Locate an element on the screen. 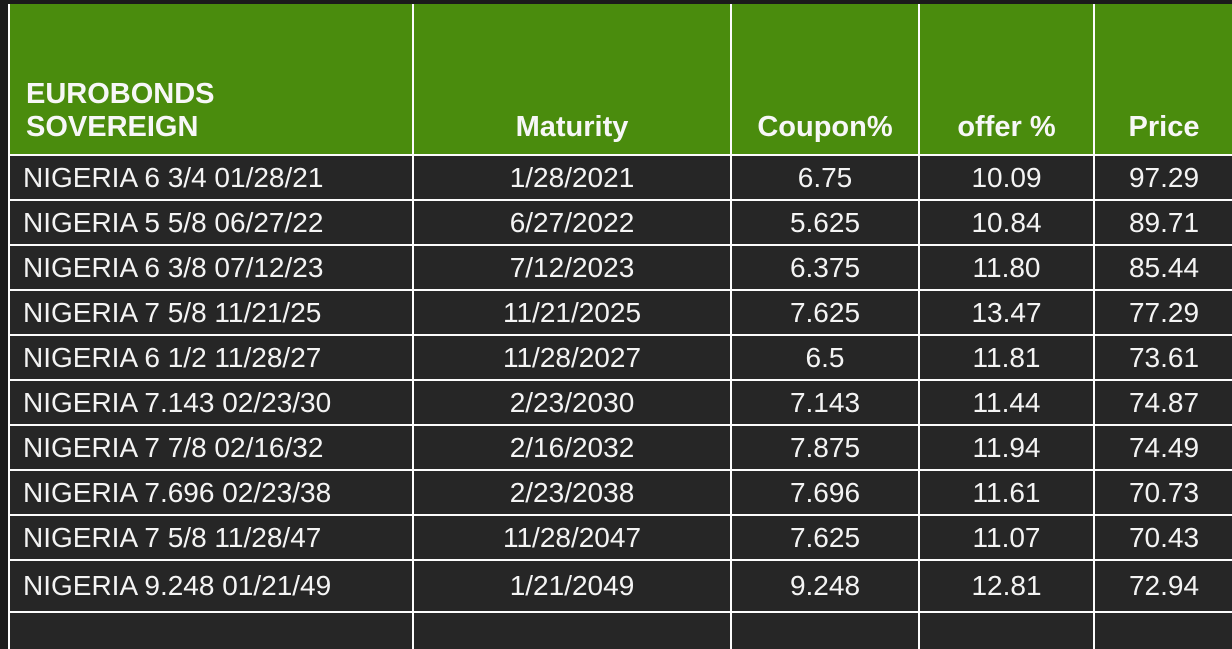  price-cell: 77.29 is located at coordinates (1162, 312).